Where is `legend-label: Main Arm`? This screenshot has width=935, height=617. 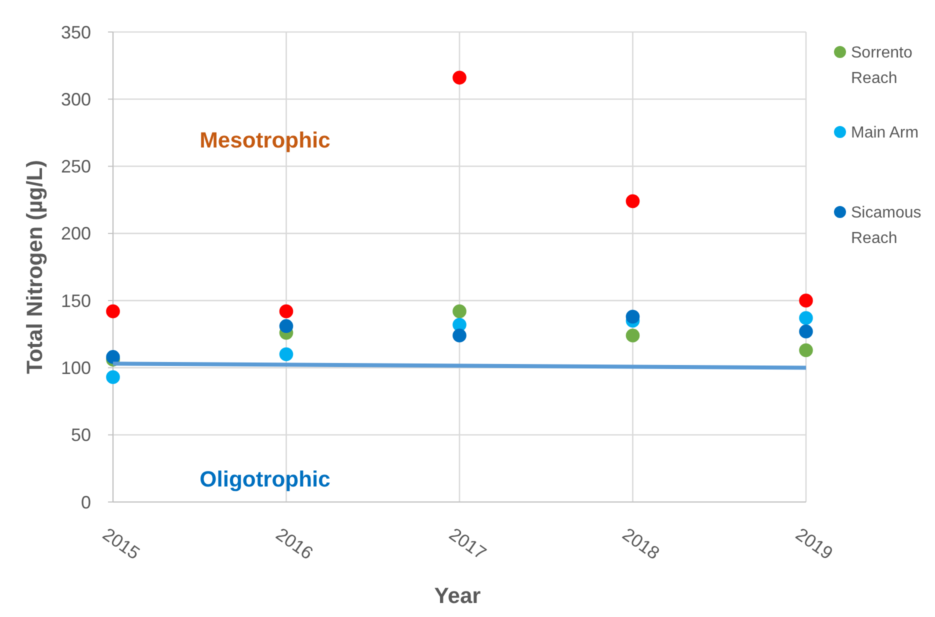
legend-label: Main Arm is located at coordinates (885, 133).